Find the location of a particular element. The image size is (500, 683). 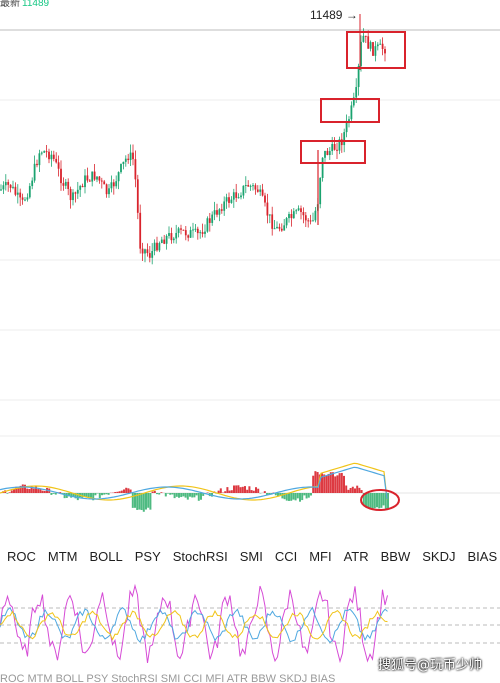

tab-psy: PSY is located at coordinates (148, 556).